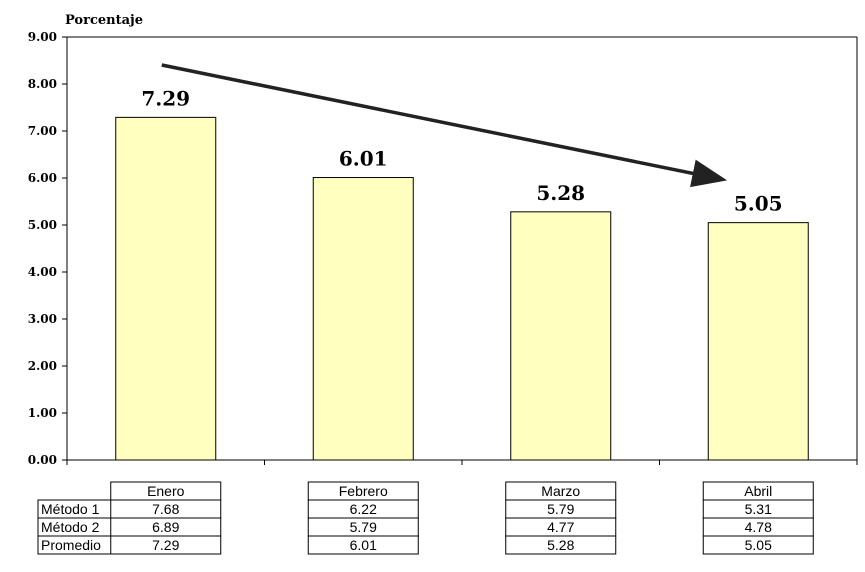  I want to click on y-tick-label: 5.00, so click(42, 225).